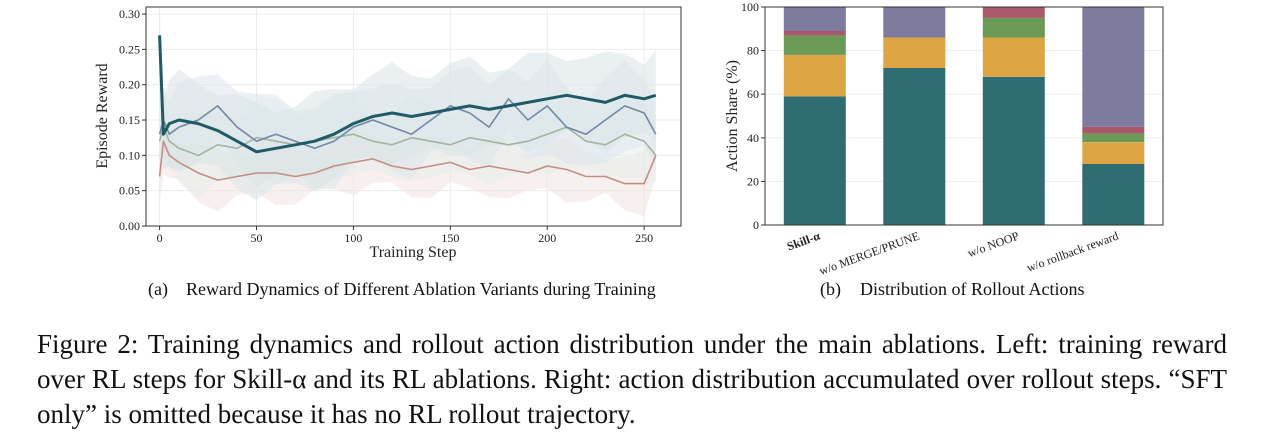 This screenshot has height=432, width=1261. What do you see at coordinates (129, 155) in the screenshot?
I see `y-tick-label: 0.10` at bounding box center [129, 155].